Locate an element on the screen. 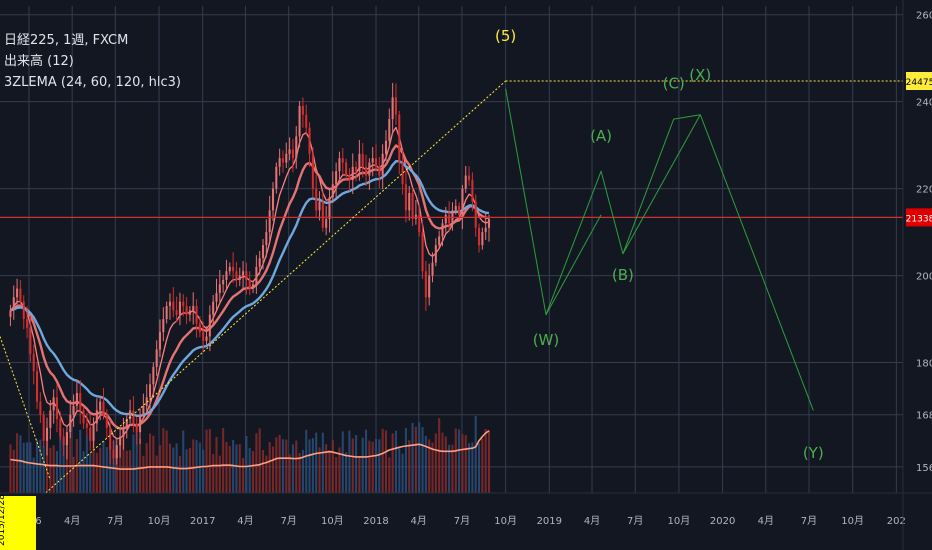  wave-label-y: (Y) is located at coordinates (813, 453).